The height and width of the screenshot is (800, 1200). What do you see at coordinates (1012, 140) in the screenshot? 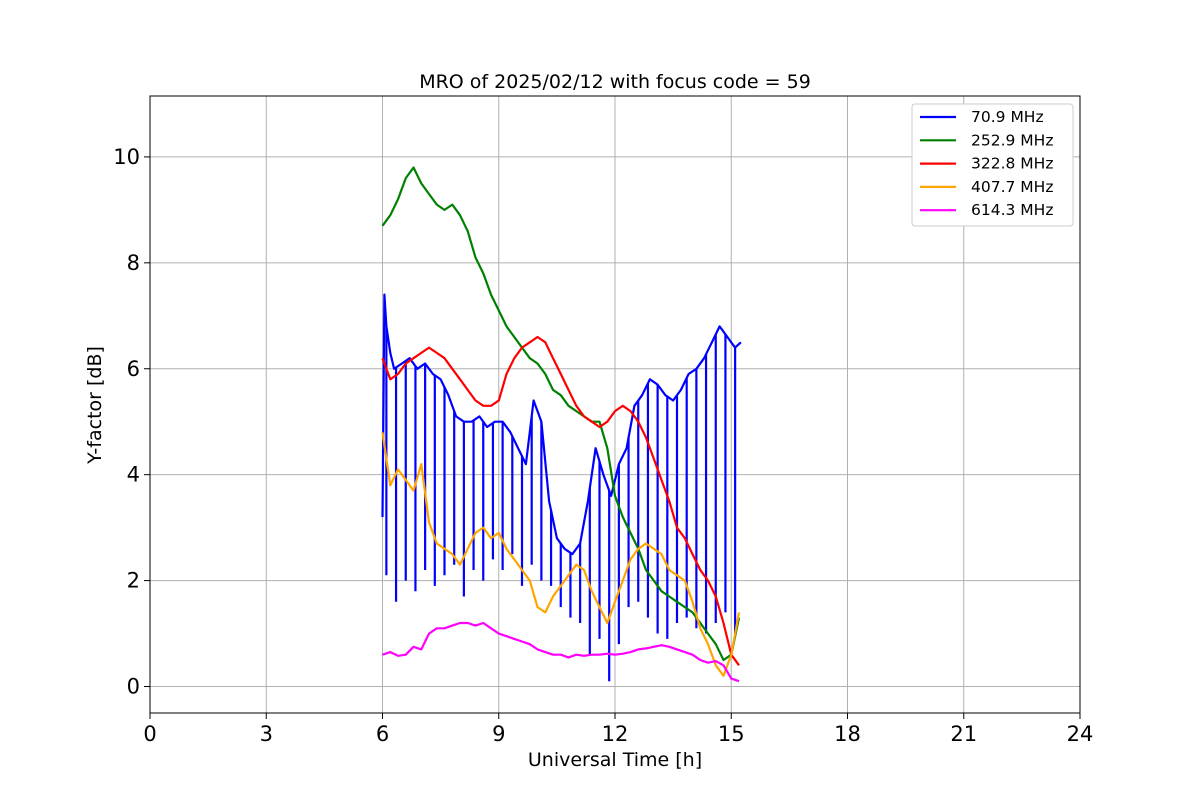
I see `legend-label: 252.9 MHz` at bounding box center [1012, 140].